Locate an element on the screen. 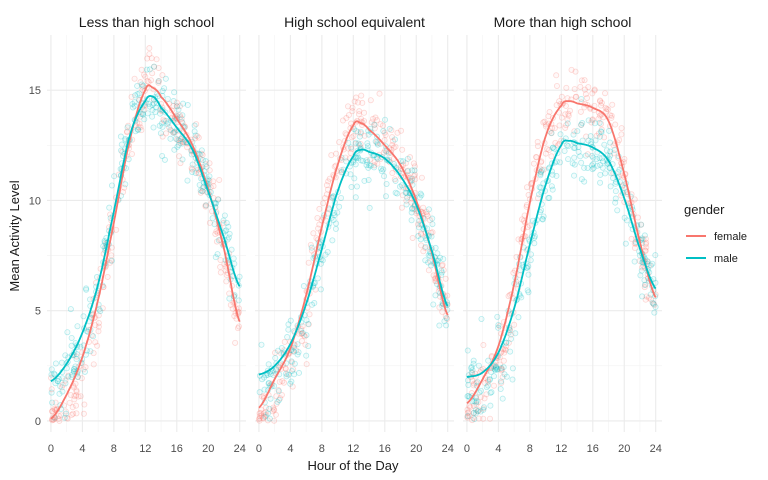 The image size is (768, 480). facet-title: More than high school is located at coordinates (563, 22).